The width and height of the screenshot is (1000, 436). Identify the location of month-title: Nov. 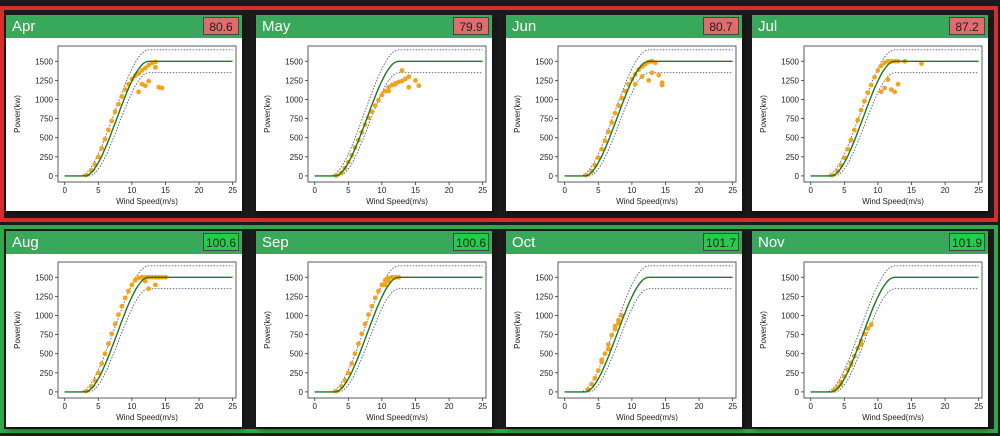
(771, 242).